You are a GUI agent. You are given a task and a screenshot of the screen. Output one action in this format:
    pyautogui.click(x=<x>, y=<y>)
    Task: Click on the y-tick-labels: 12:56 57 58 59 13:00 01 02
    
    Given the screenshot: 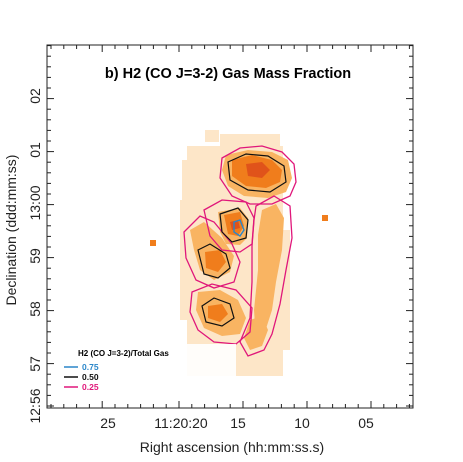 What is the action you would take?
    pyautogui.click(x=35, y=256)
    